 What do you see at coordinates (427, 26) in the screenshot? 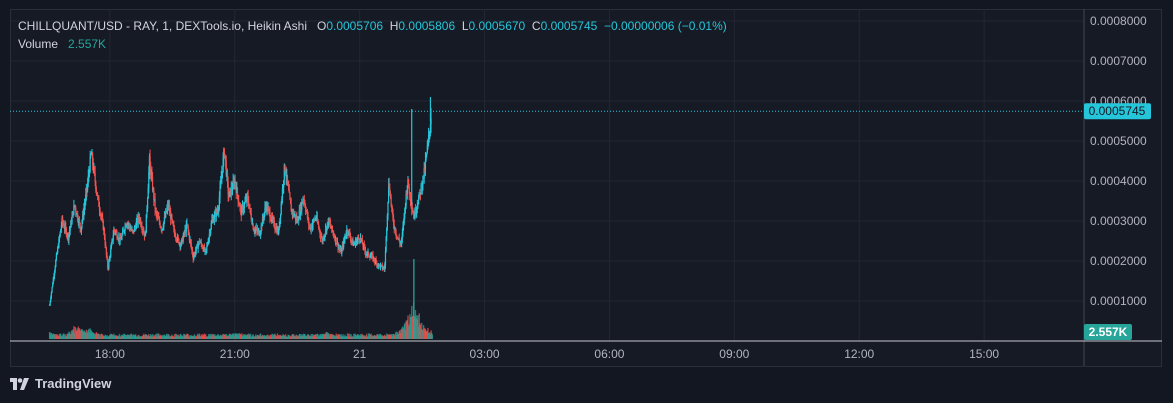
I see `high-value: 0.0005806` at bounding box center [427, 26].